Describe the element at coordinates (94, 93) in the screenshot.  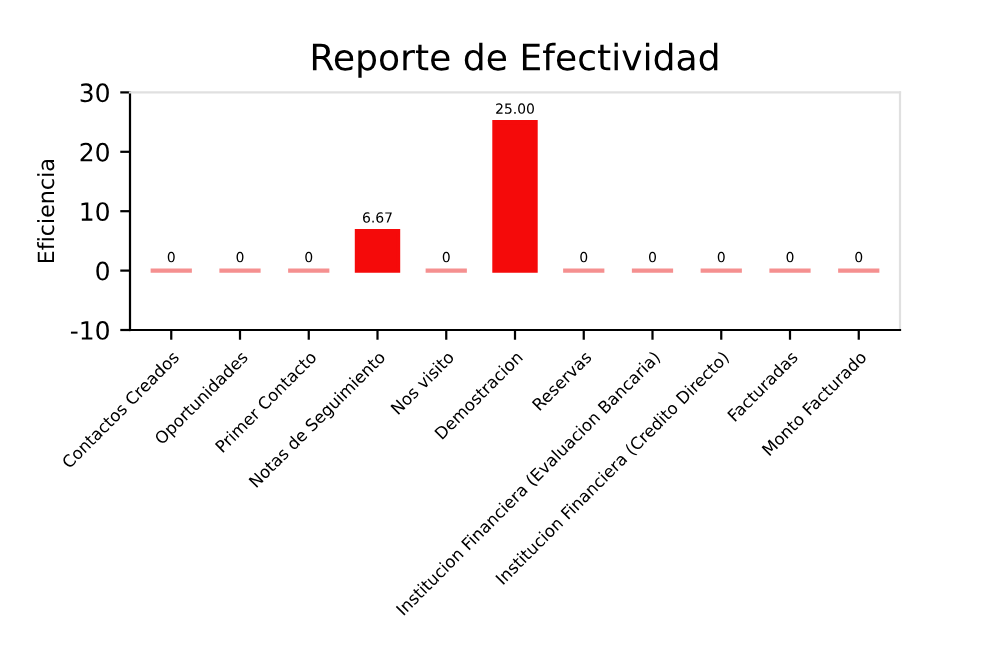
I see `y-tick-label: 30` at that location.